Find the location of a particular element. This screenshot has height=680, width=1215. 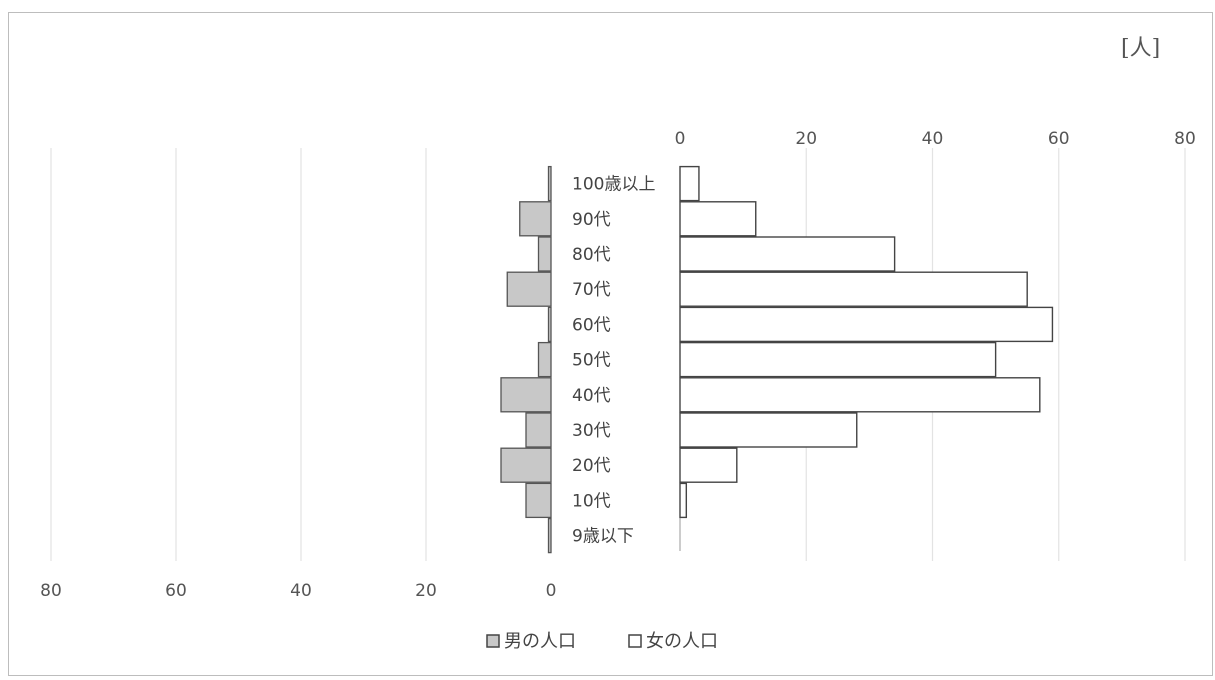

category-label: 50代 is located at coordinates (591, 361).